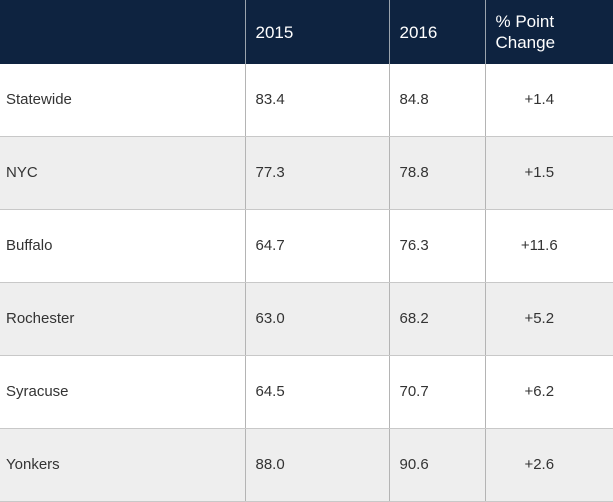  I want to click on point-change-cell: +11.6, so click(548, 246).